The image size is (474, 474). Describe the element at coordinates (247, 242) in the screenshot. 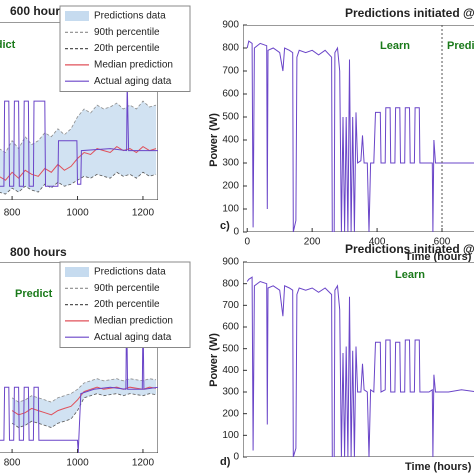

I see `x-tick-label: 0` at that location.